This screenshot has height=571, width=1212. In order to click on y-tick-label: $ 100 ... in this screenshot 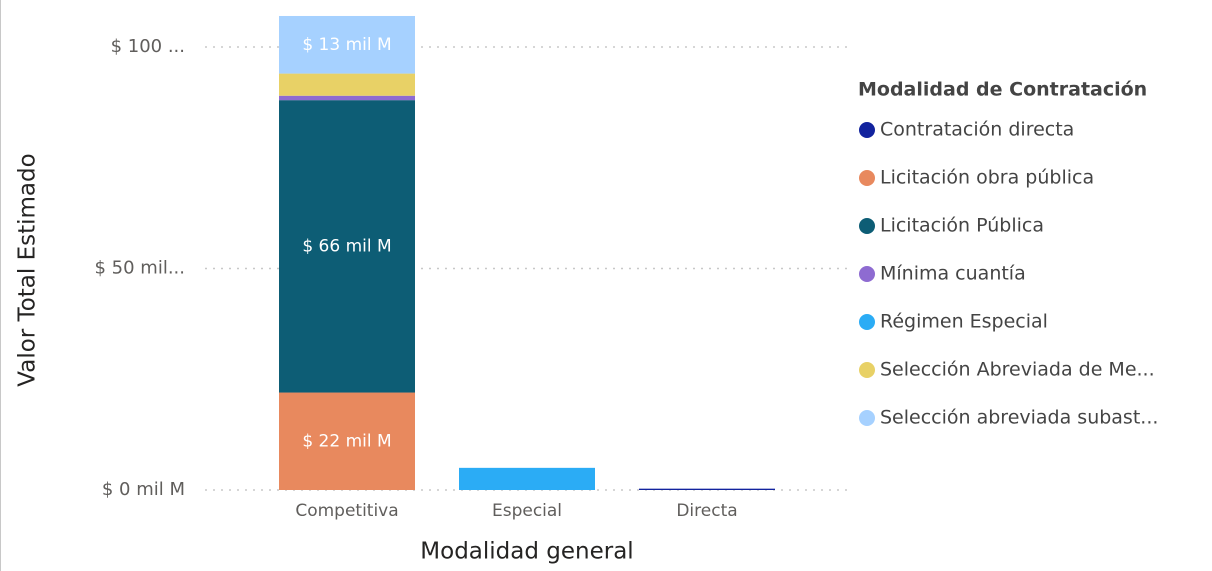, I will do `click(148, 46)`.